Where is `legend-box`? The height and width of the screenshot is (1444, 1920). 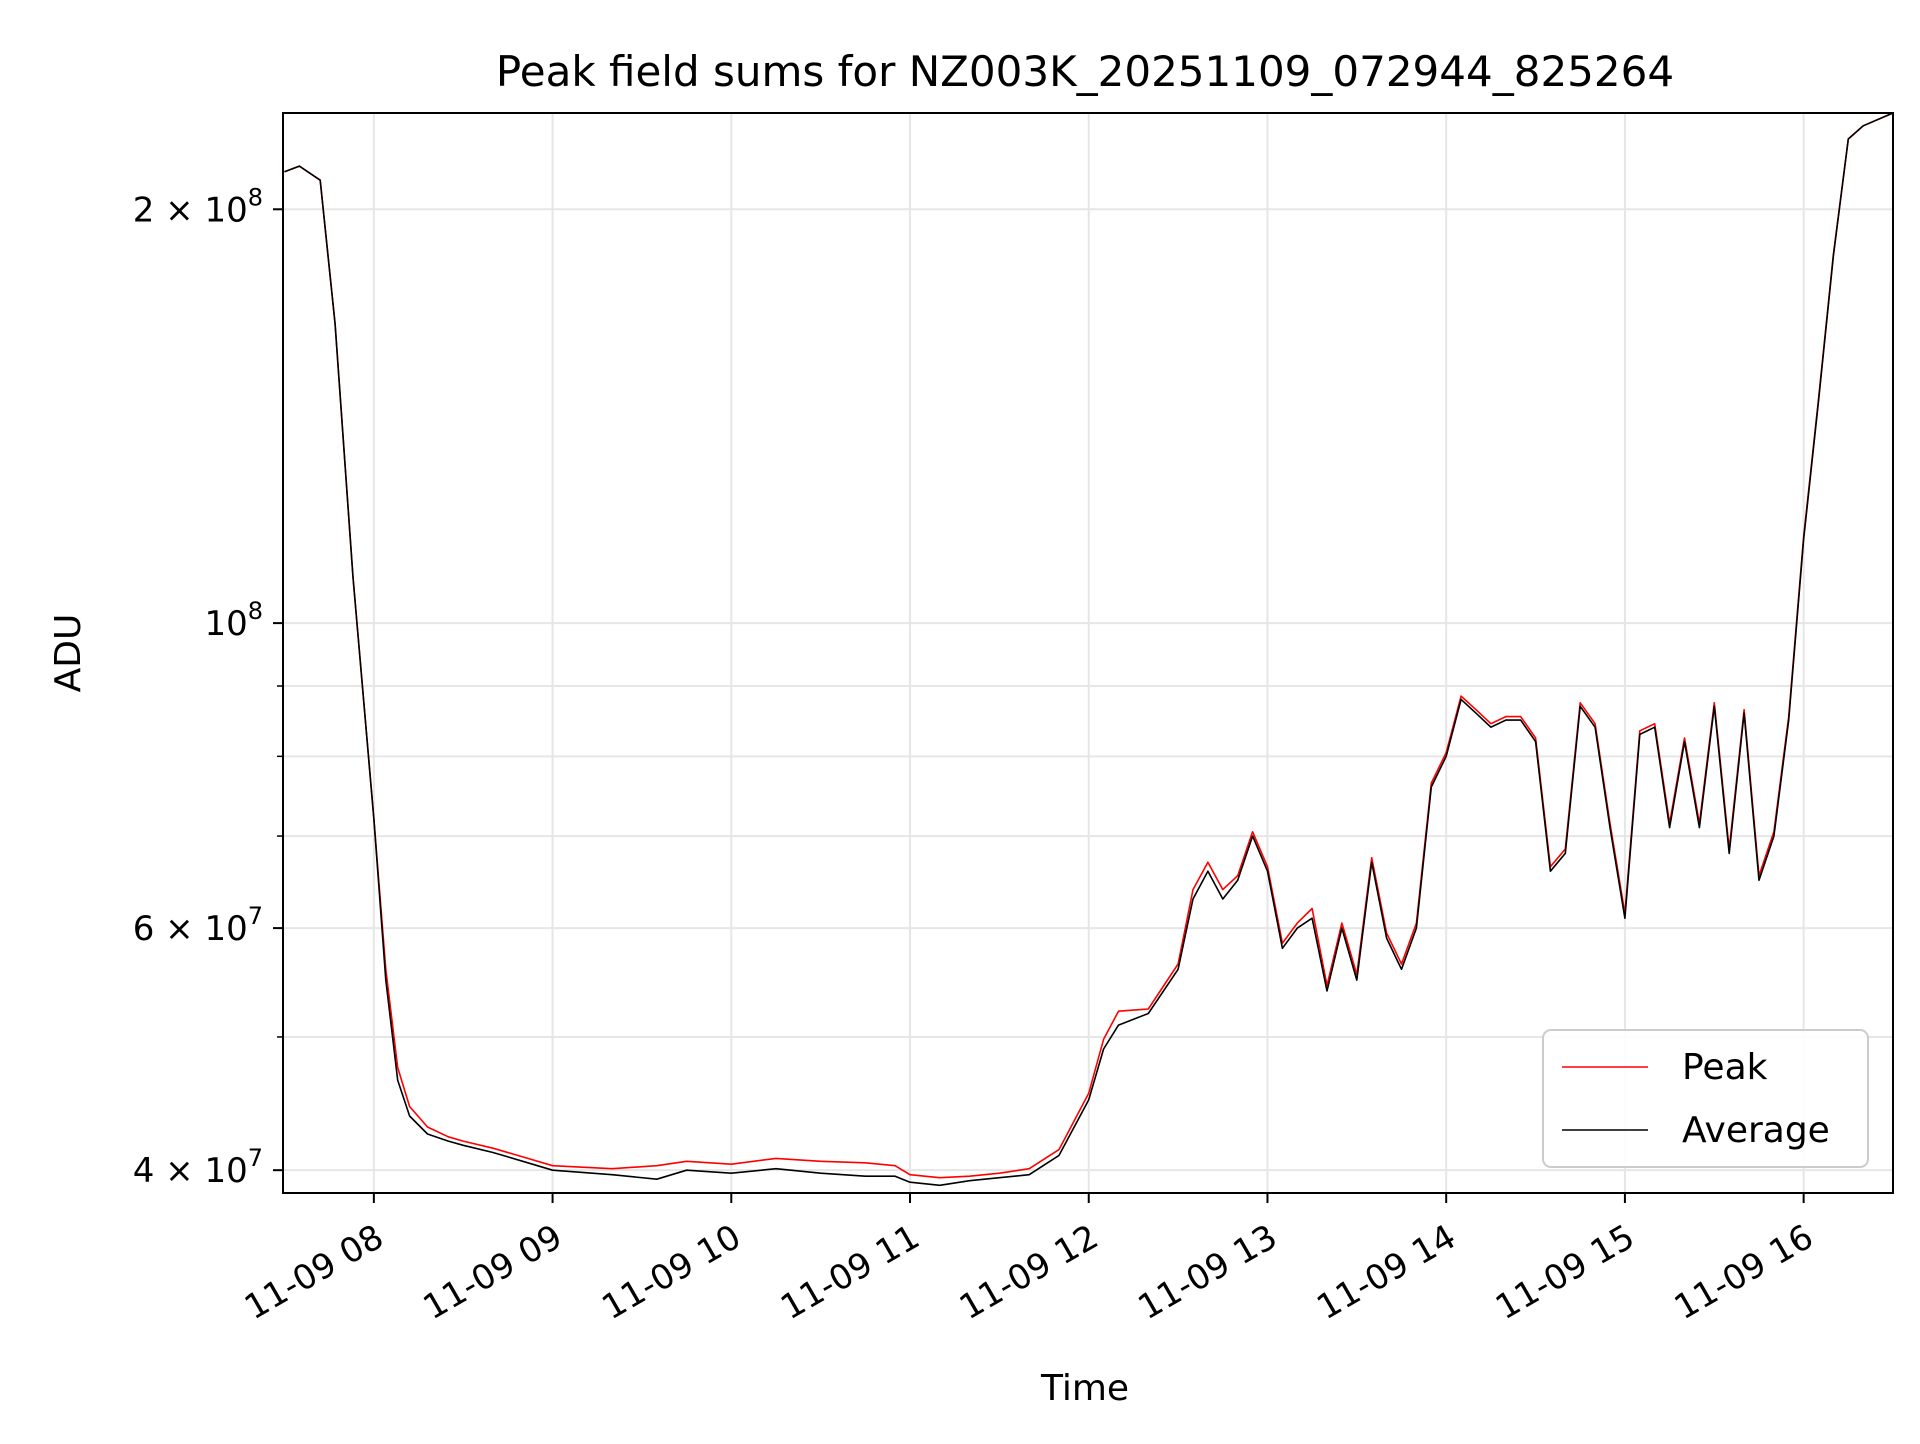 legend-box is located at coordinates (1705, 1098).